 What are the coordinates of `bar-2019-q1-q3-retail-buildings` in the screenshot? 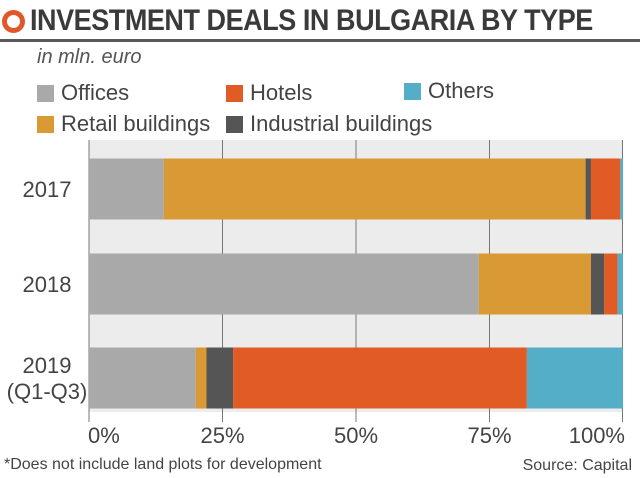 It's located at (201, 378).